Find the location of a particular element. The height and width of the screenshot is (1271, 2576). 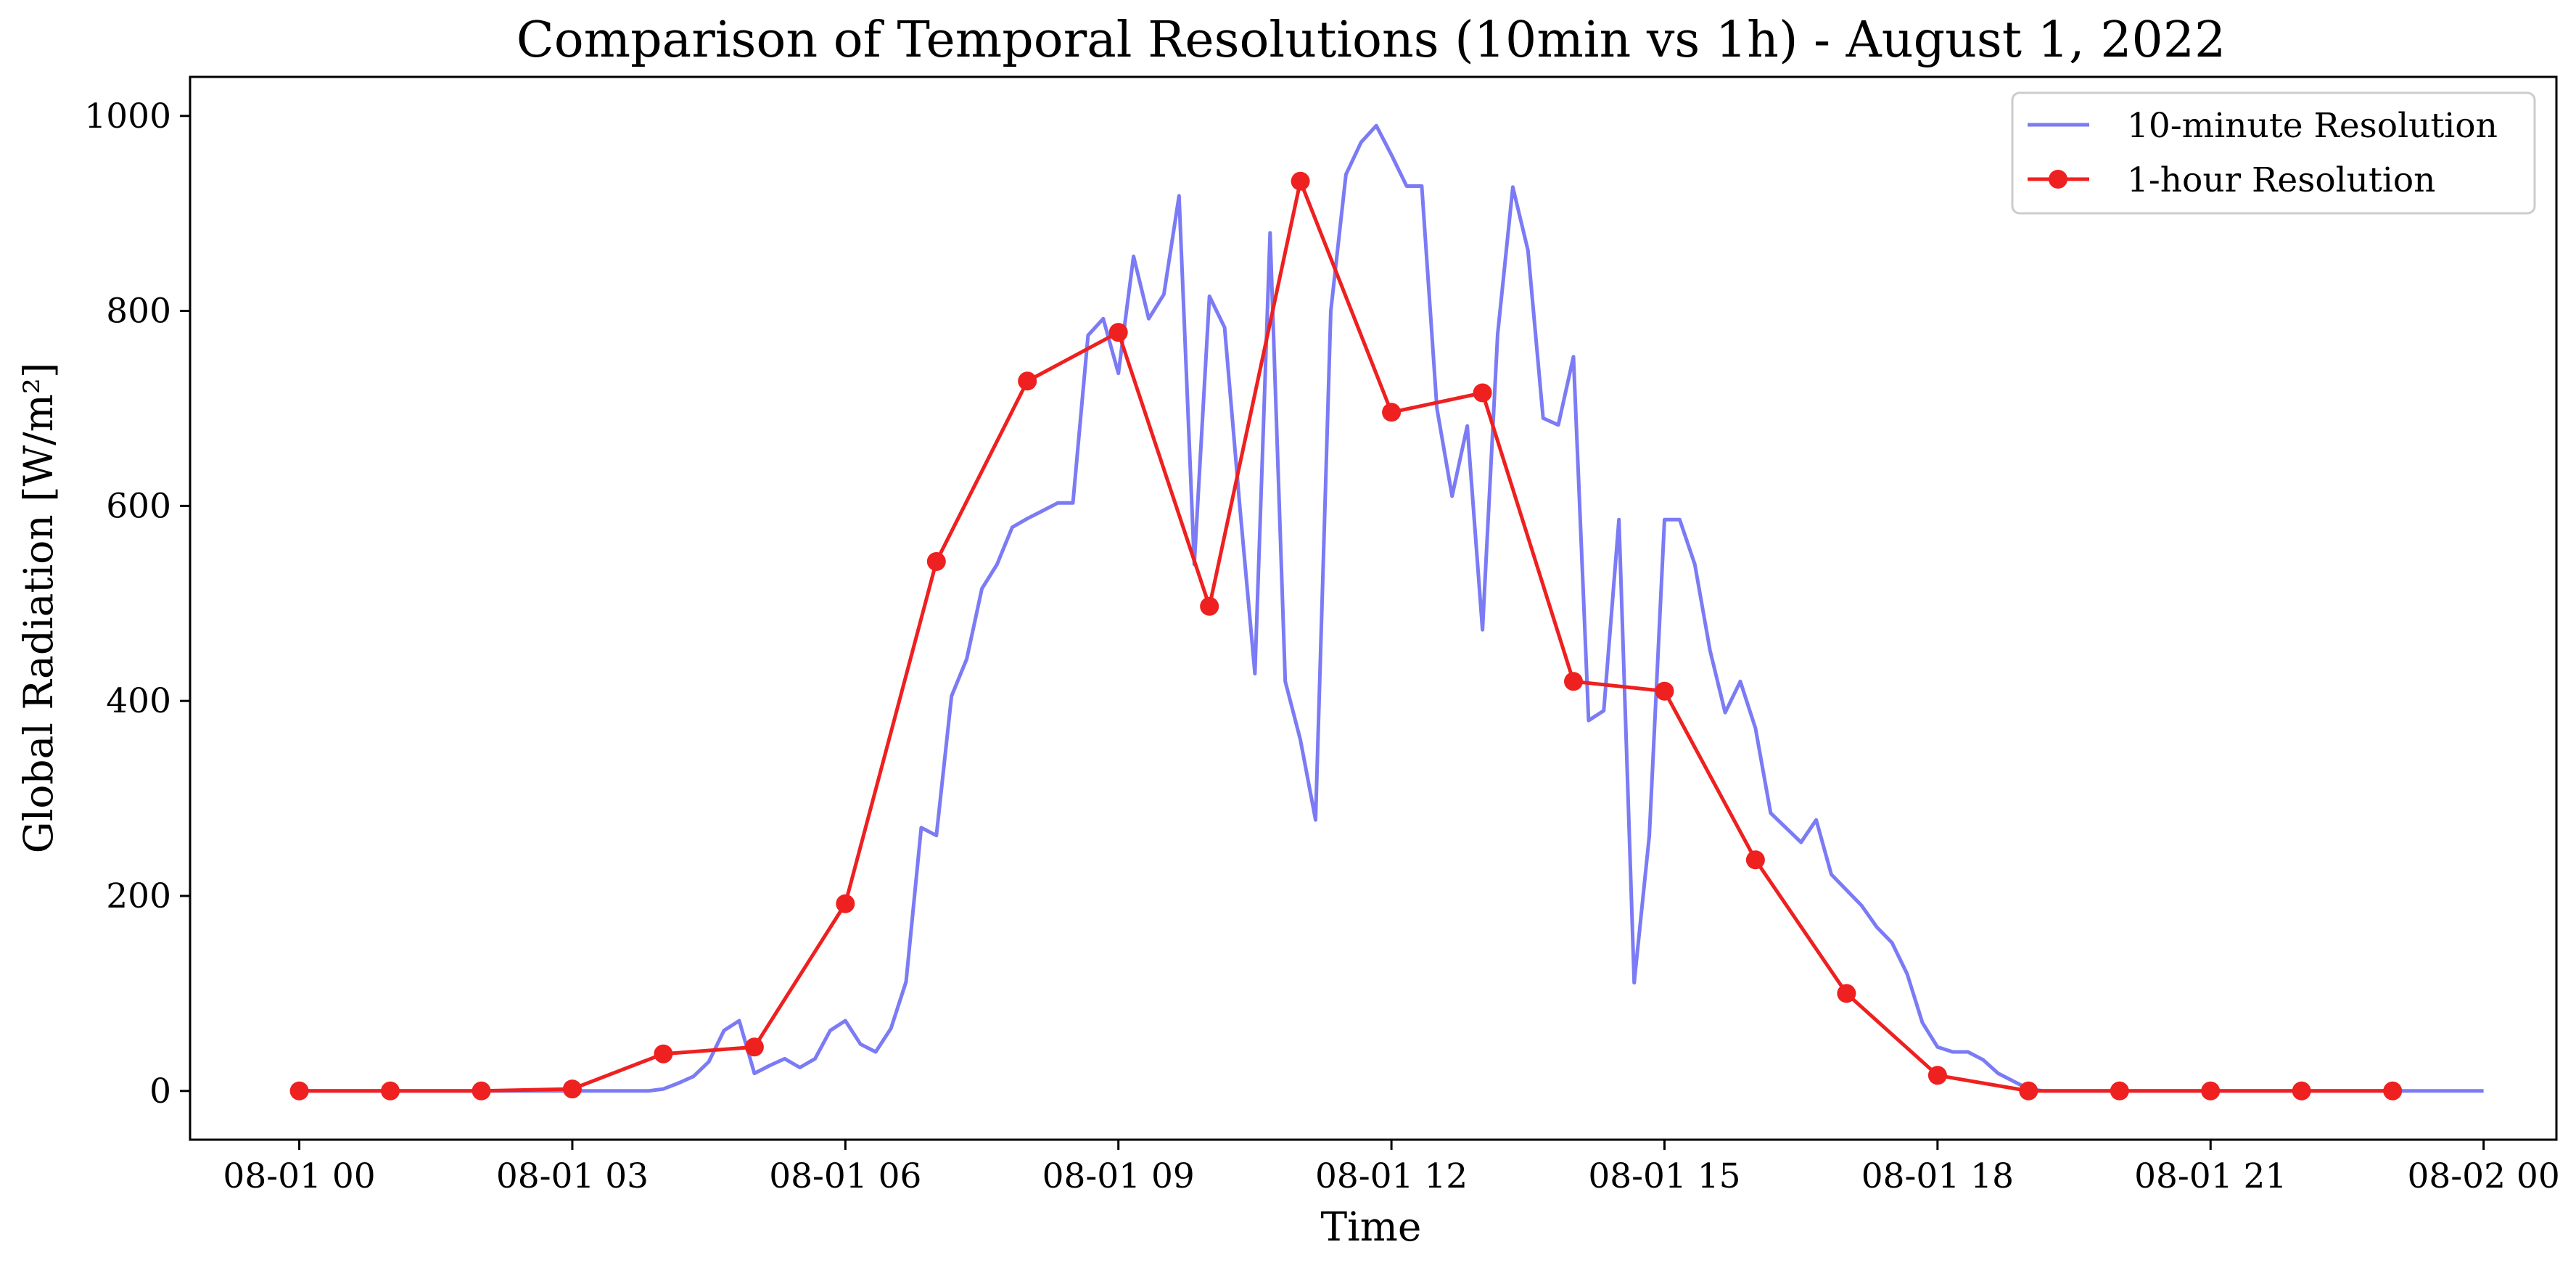

x-tick-label: 08-01 06 is located at coordinates (845, 1176).